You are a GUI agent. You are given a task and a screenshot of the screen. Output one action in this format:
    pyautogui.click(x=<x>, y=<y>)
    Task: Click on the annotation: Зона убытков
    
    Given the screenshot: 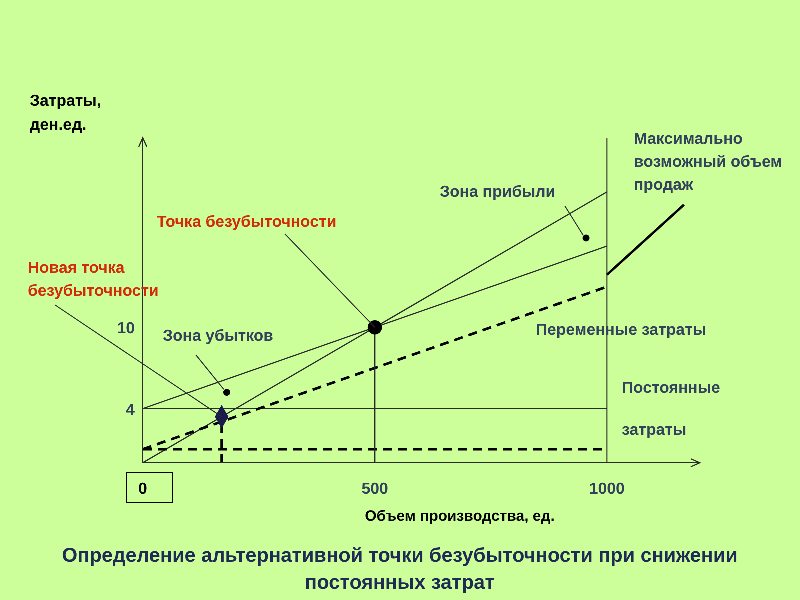 What is the action you would take?
    pyautogui.click(x=218, y=337)
    